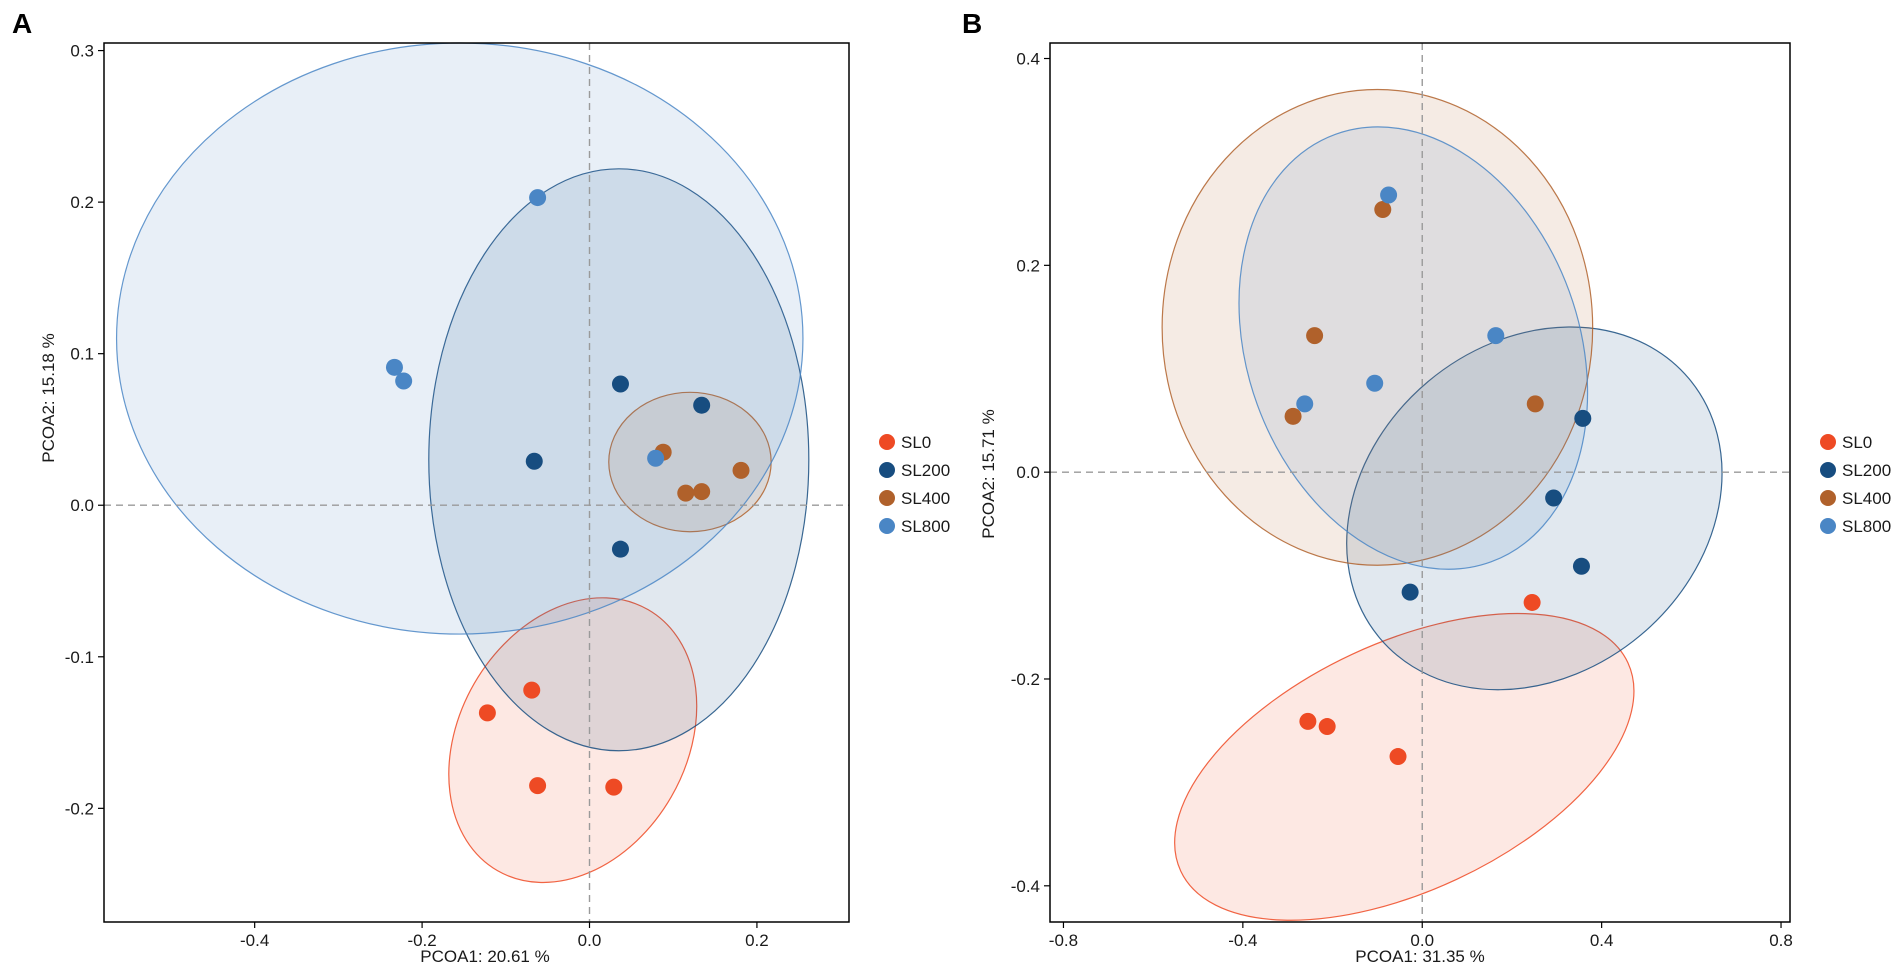 This screenshot has height=970, width=1902. I want to click on panel-b-y-tick-label: 0.2, so click(1028, 265).